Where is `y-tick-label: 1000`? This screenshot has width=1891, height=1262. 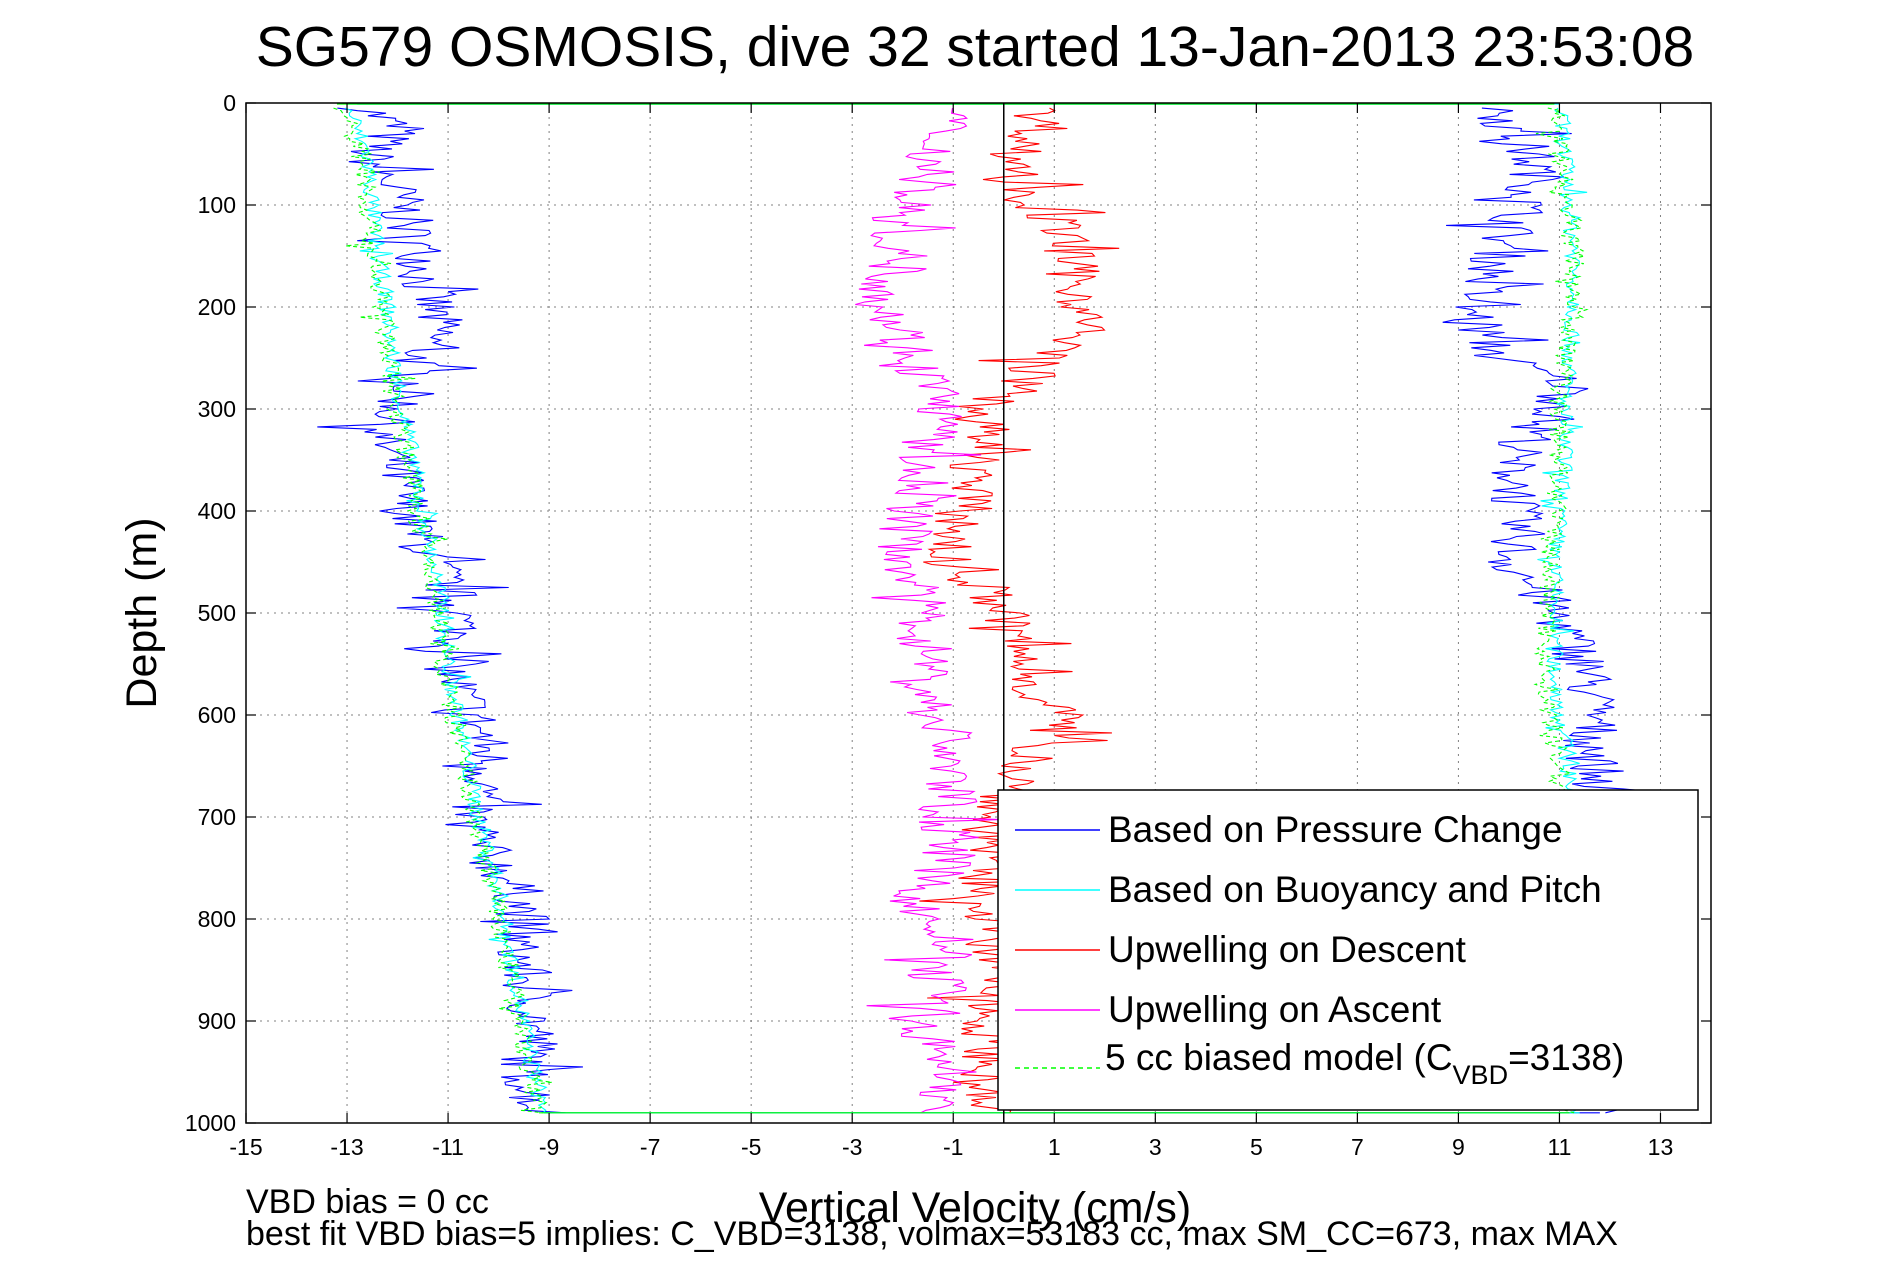
y-tick-label: 1000 is located at coordinates (210, 1123).